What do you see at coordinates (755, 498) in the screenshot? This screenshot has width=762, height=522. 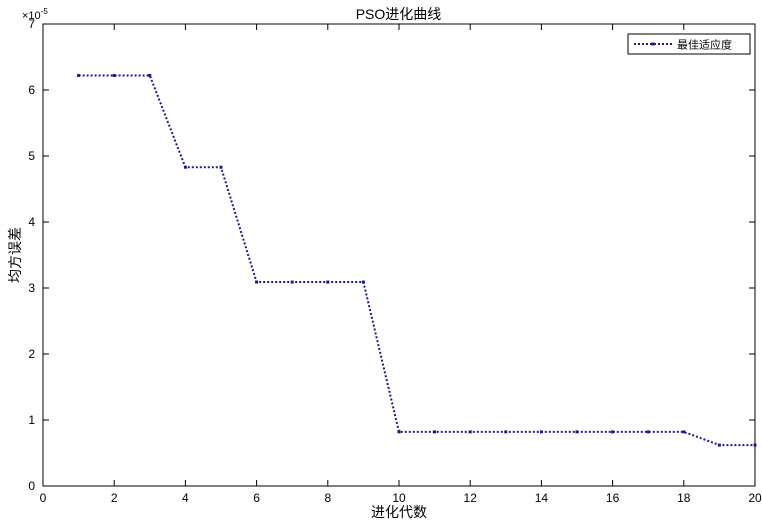 I see `x-tick-label: 20` at bounding box center [755, 498].